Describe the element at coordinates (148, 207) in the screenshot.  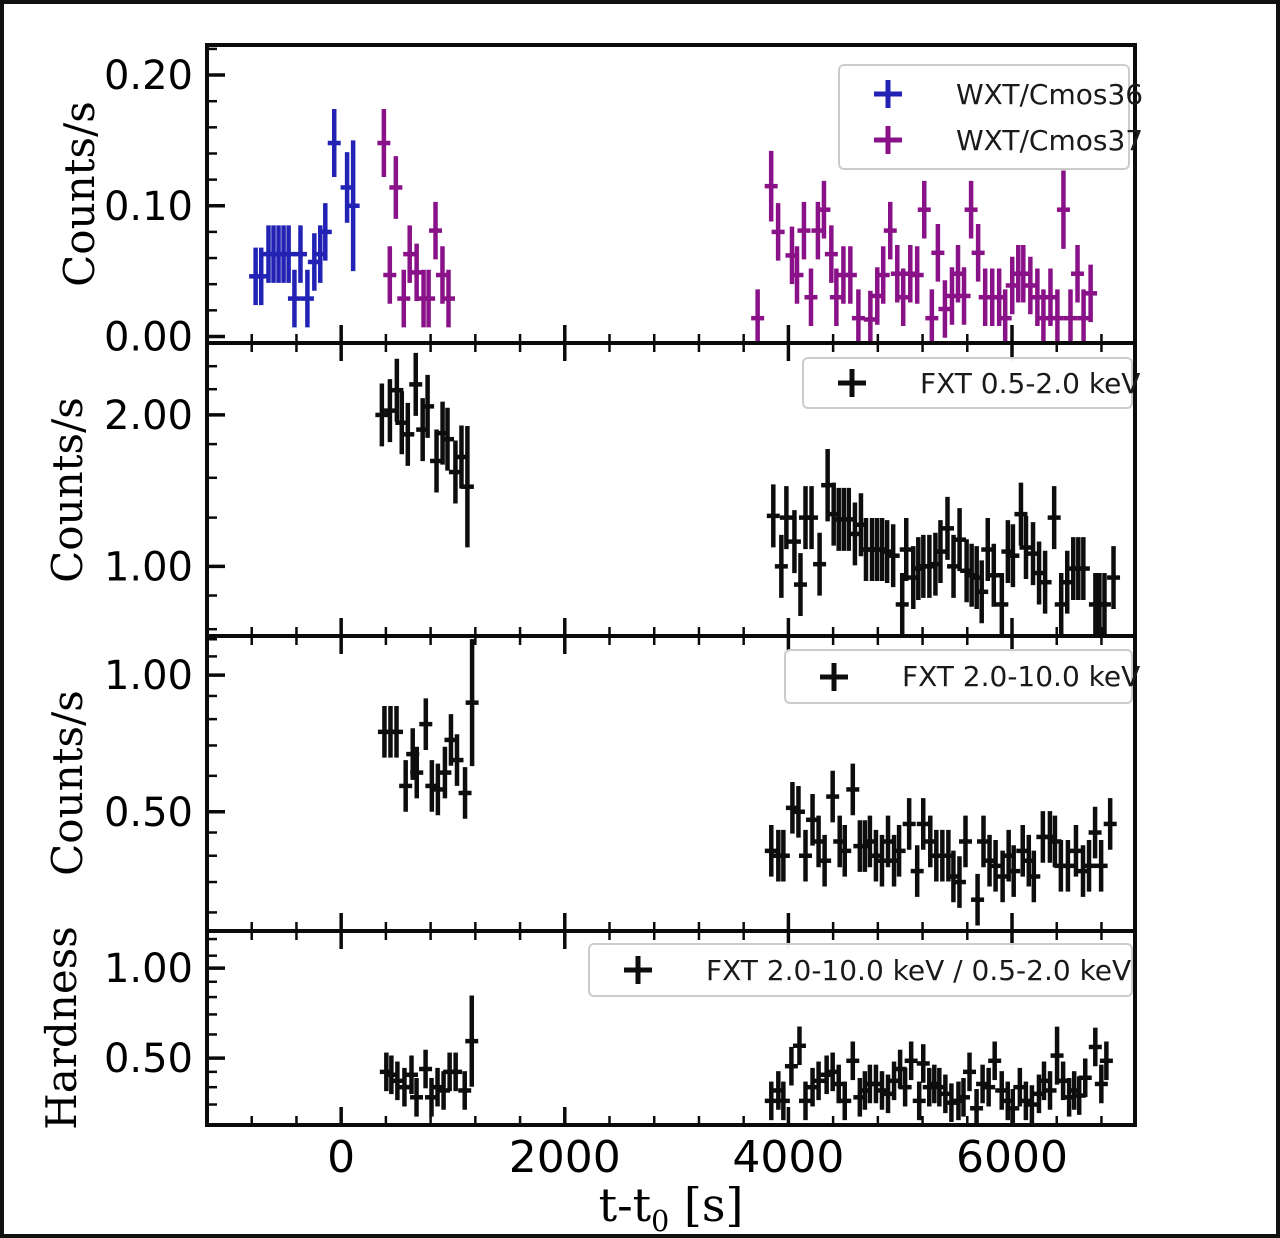
I see `y-tick-label: 0.10` at that location.